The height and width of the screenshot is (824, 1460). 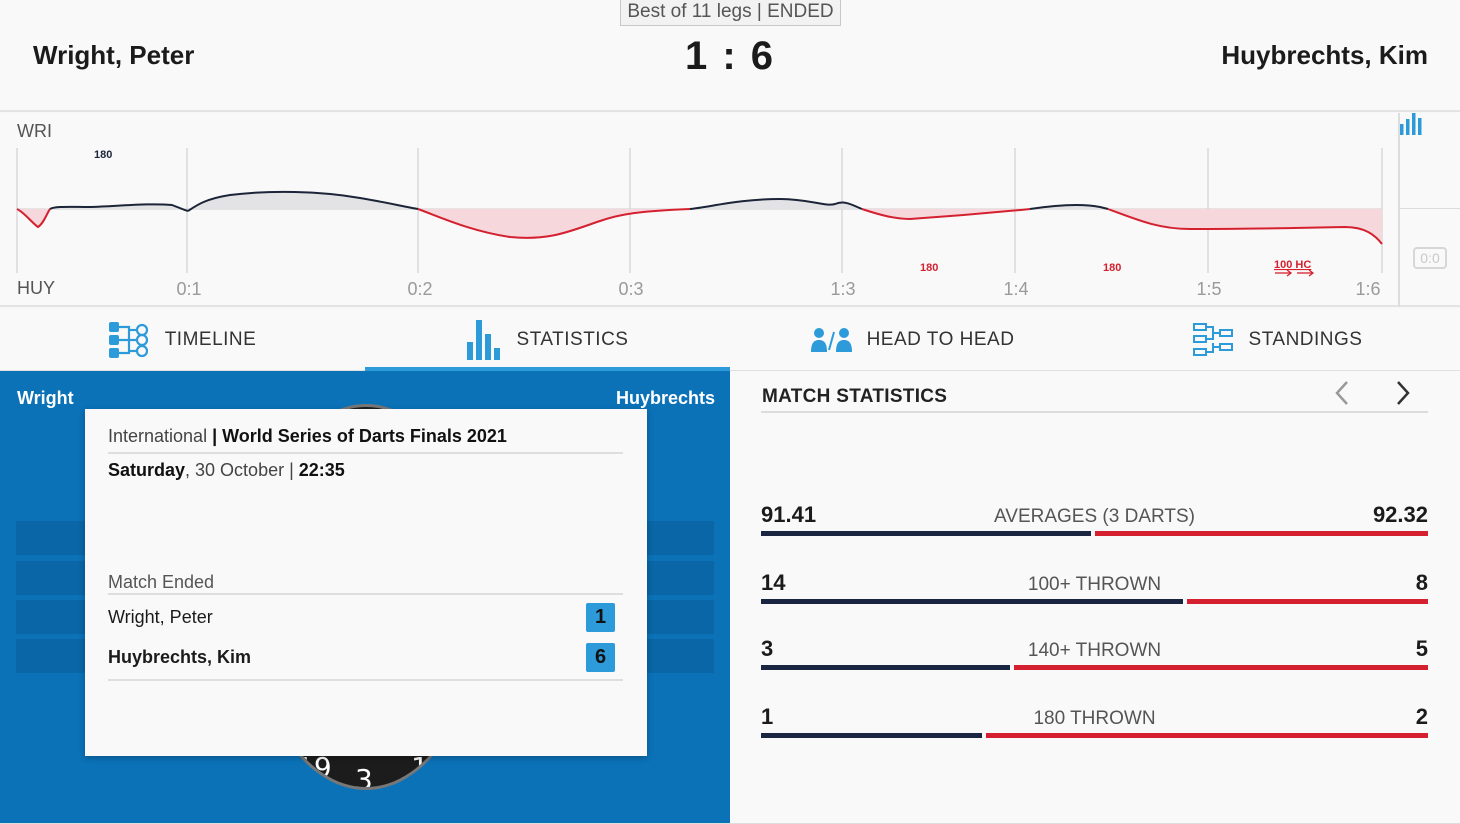 What do you see at coordinates (114, 55) in the screenshot?
I see `player-left-name: Wright, Peter` at bounding box center [114, 55].